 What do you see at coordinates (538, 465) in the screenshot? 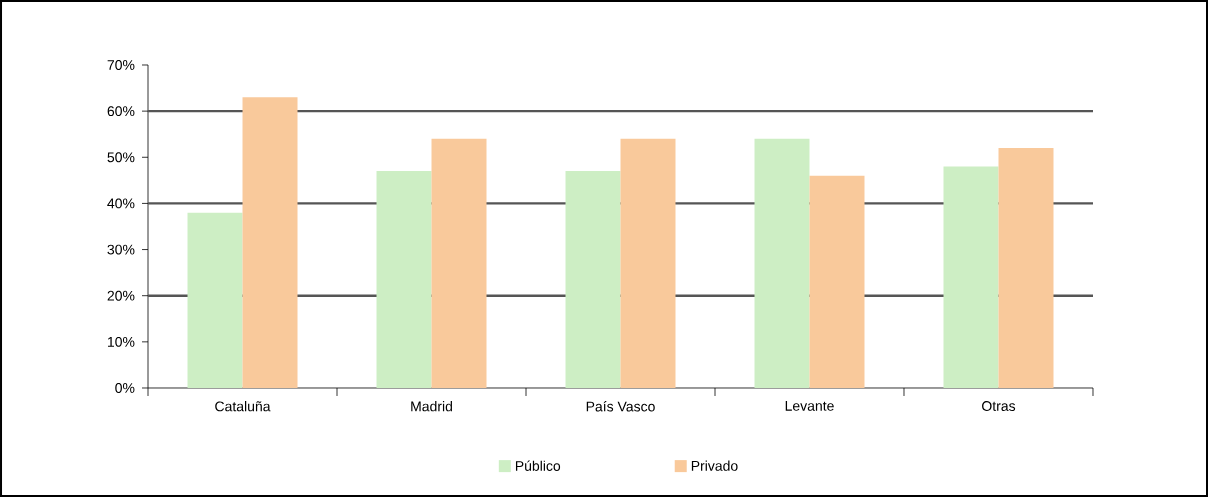
I see `legend-label: Público` at bounding box center [538, 465].